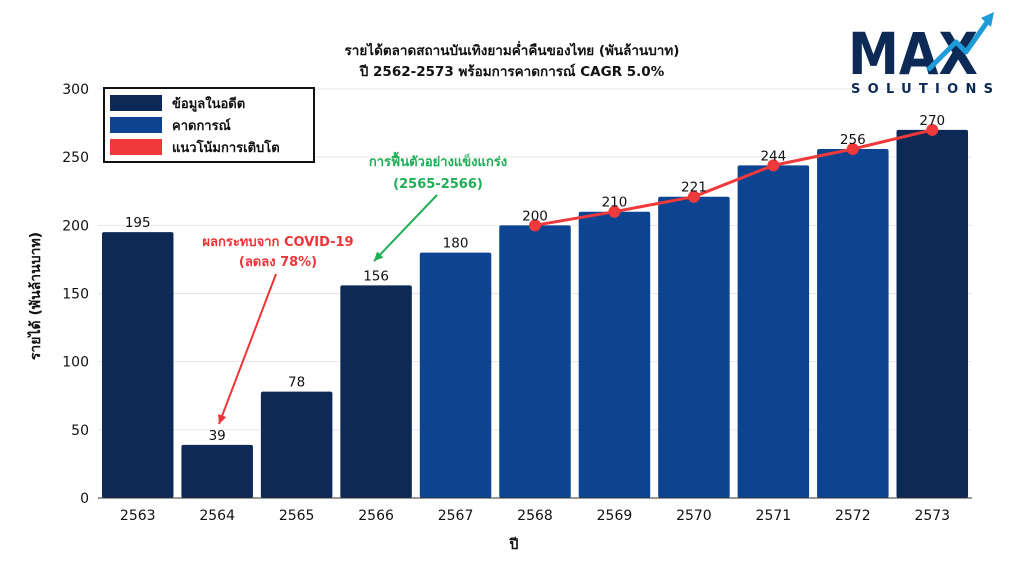 The height and width of the screenshot is (563, 1024). Describe the element at coordinates (405, 228) in the screenshot. I see `annotation-recovery-arrow` at that location.